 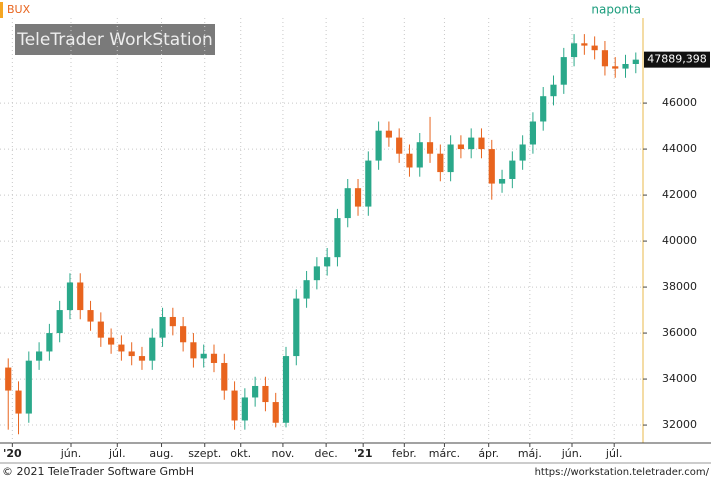 What do you see at coordinates (679, 286) in the screenshot?
I see `y-tick-label: 38000` at bounding box center [679, 286].